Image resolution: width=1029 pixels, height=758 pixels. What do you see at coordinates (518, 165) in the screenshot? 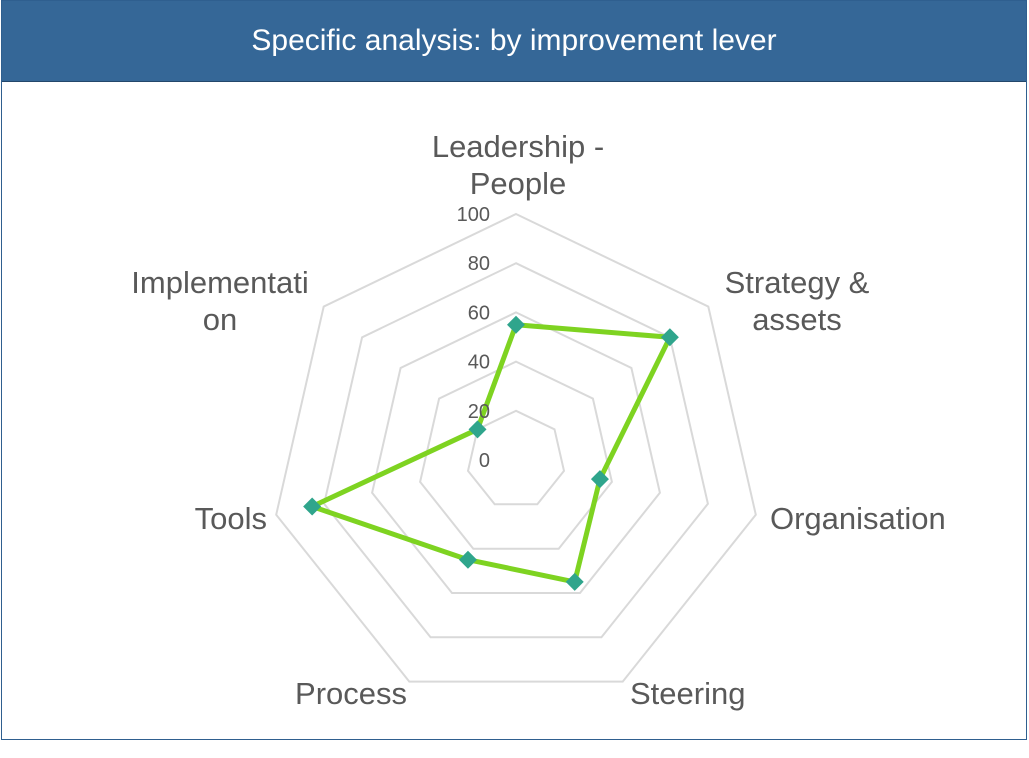
I see `category-label: Leadership -People` at bounding box center [518, 165].